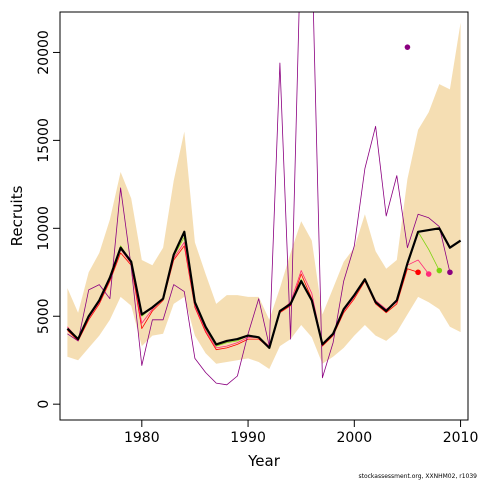 The width and height of the screenshot is (480, 480). I want to click on y-axis: 0 5000 10000 15000 20000, so click(48, 219).